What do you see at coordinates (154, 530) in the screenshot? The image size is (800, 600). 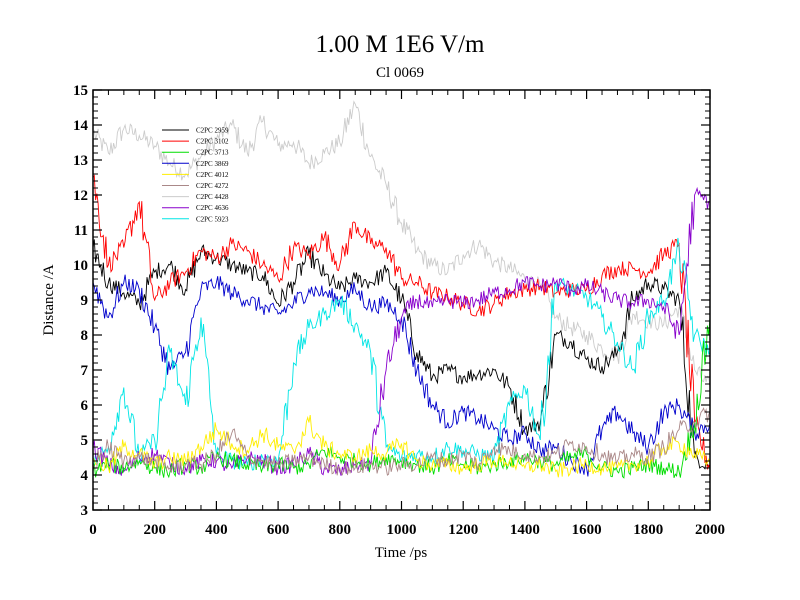 I see `x-tick-label: 200` at bounding box center [154, 530].